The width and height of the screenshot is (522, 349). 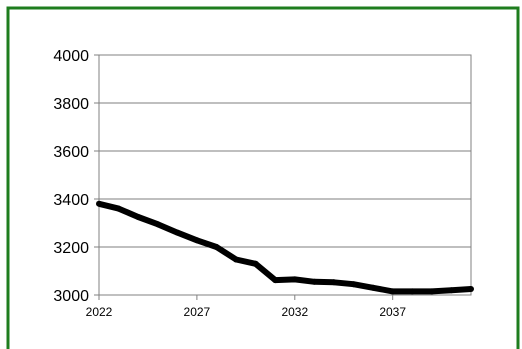 What do you see at coordinates (71, 248) in the screenshot?
I see `y-tick-label: 3200` at bounding box center [71, 248].